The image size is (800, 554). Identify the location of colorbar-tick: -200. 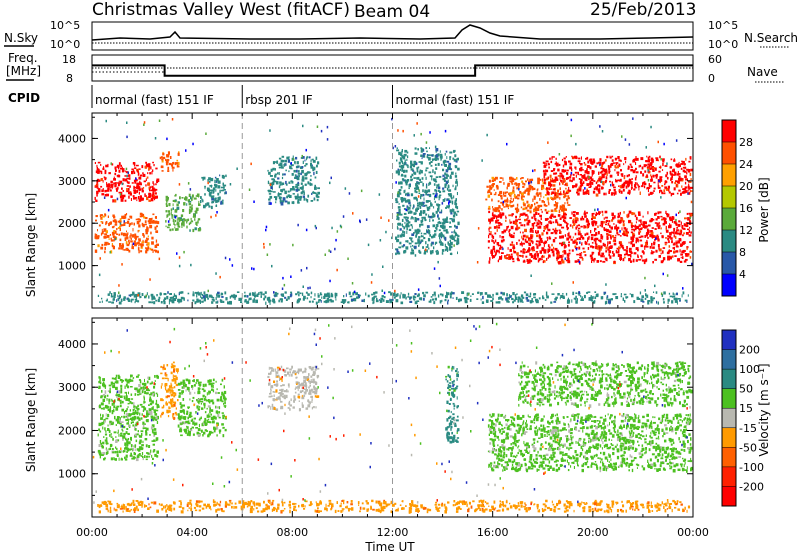
(751, 486).